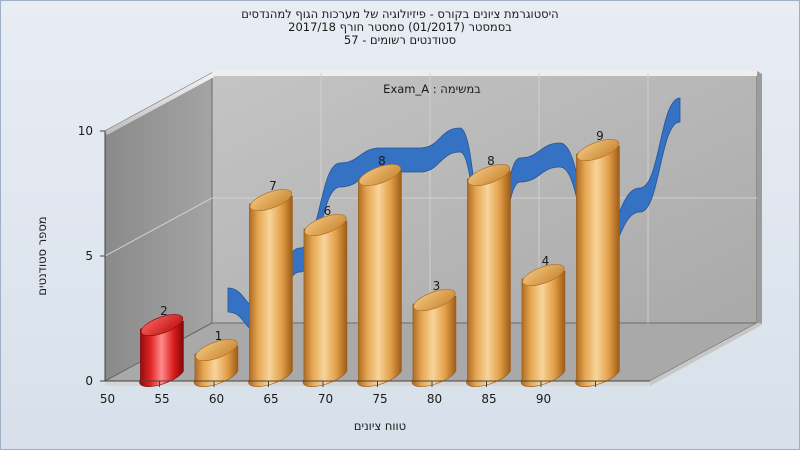  I want to click on y-tick-label: 10, so click(85, 131).